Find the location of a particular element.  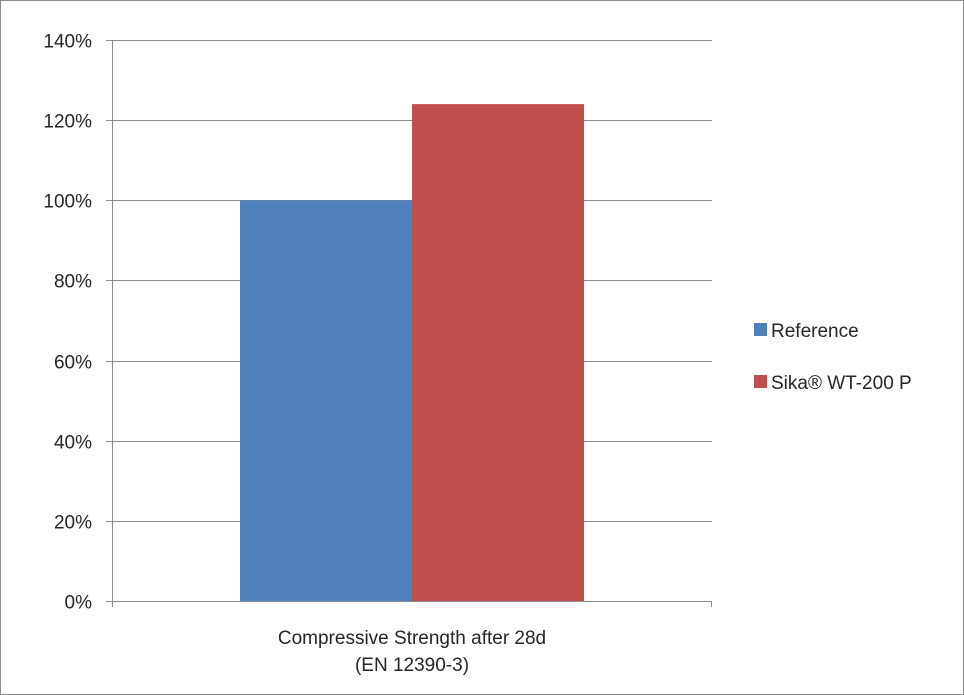

bar-sika-wt-200-p is located at coordinates (498, 352).